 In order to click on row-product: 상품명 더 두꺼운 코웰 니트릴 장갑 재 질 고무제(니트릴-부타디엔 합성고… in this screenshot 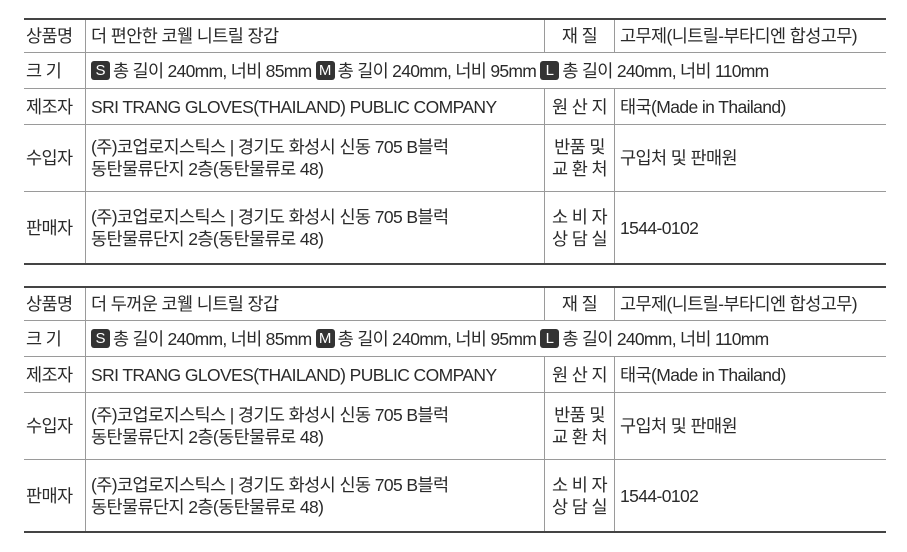, I will do `click(455, 304)`.